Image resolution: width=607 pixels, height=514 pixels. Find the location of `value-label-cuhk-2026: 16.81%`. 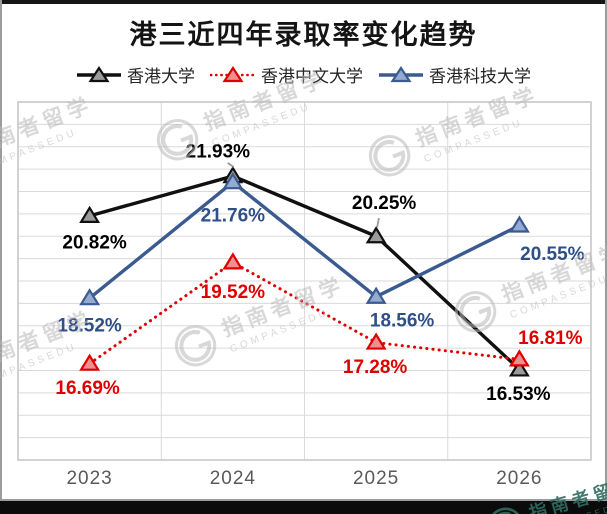

value-label-cuhk-2026: 16.81% is located at coordinates (550, 338).